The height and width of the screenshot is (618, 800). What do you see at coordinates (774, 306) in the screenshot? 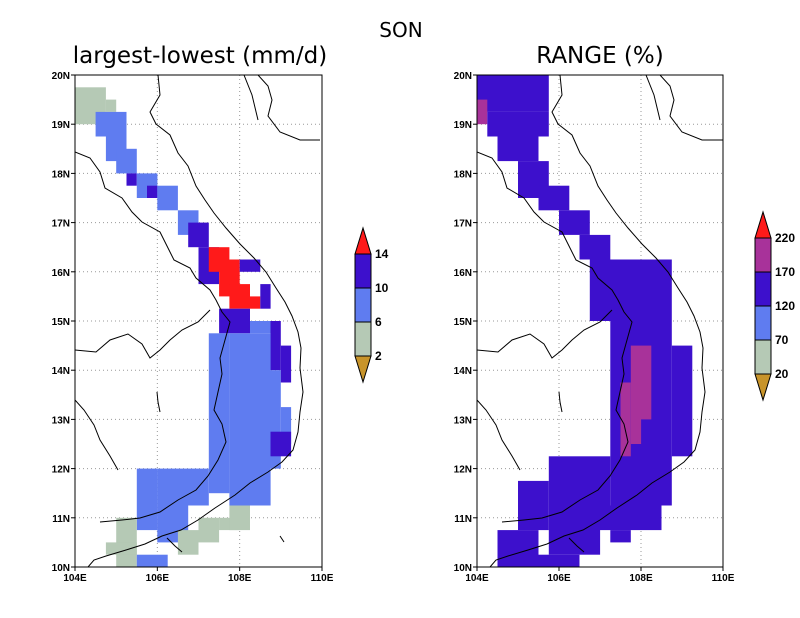
I see `panel-right-colorbar: 20 70 120 170 220` at bounding box center [774, 306].